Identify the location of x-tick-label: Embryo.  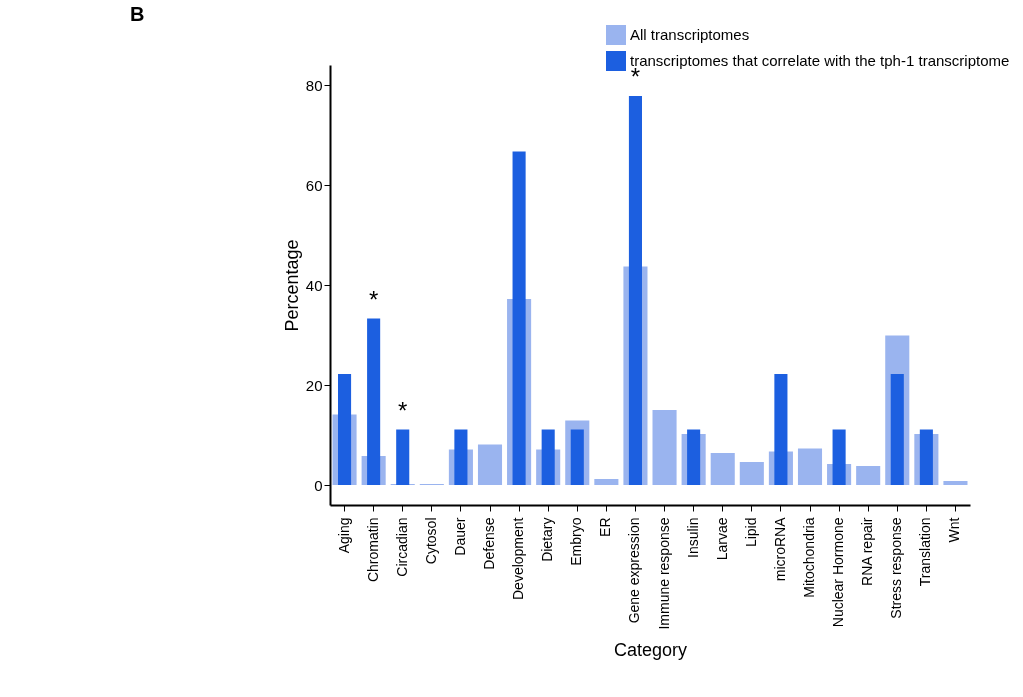
(576, 541).